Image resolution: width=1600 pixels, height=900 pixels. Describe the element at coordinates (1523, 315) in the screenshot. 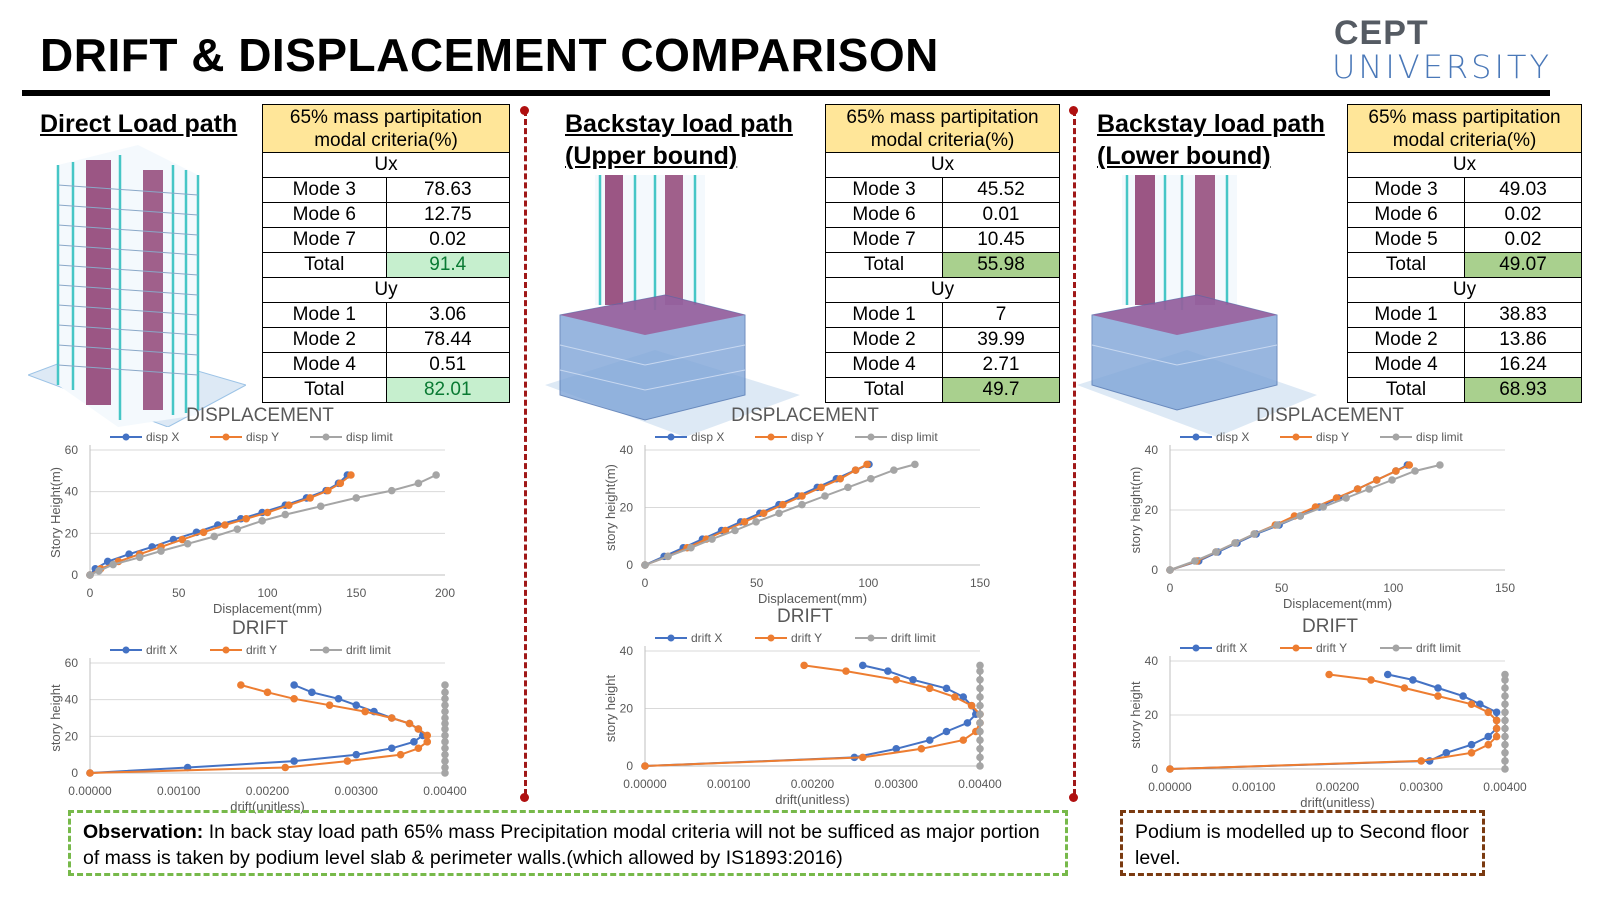

I see `value-cell: 38.83` at that location.